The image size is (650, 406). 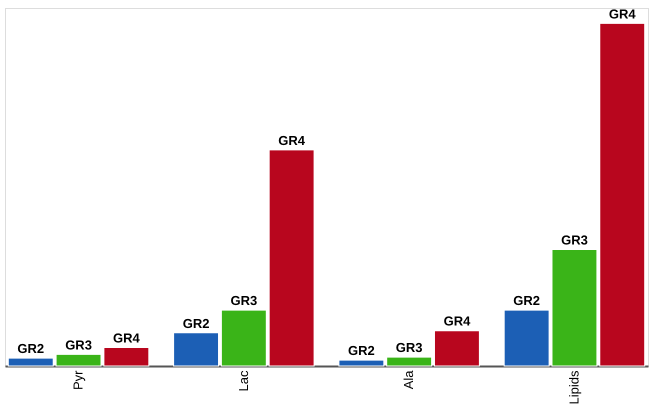 I want to click on x-tick-label: Lipids, so click(x=574, y=387).